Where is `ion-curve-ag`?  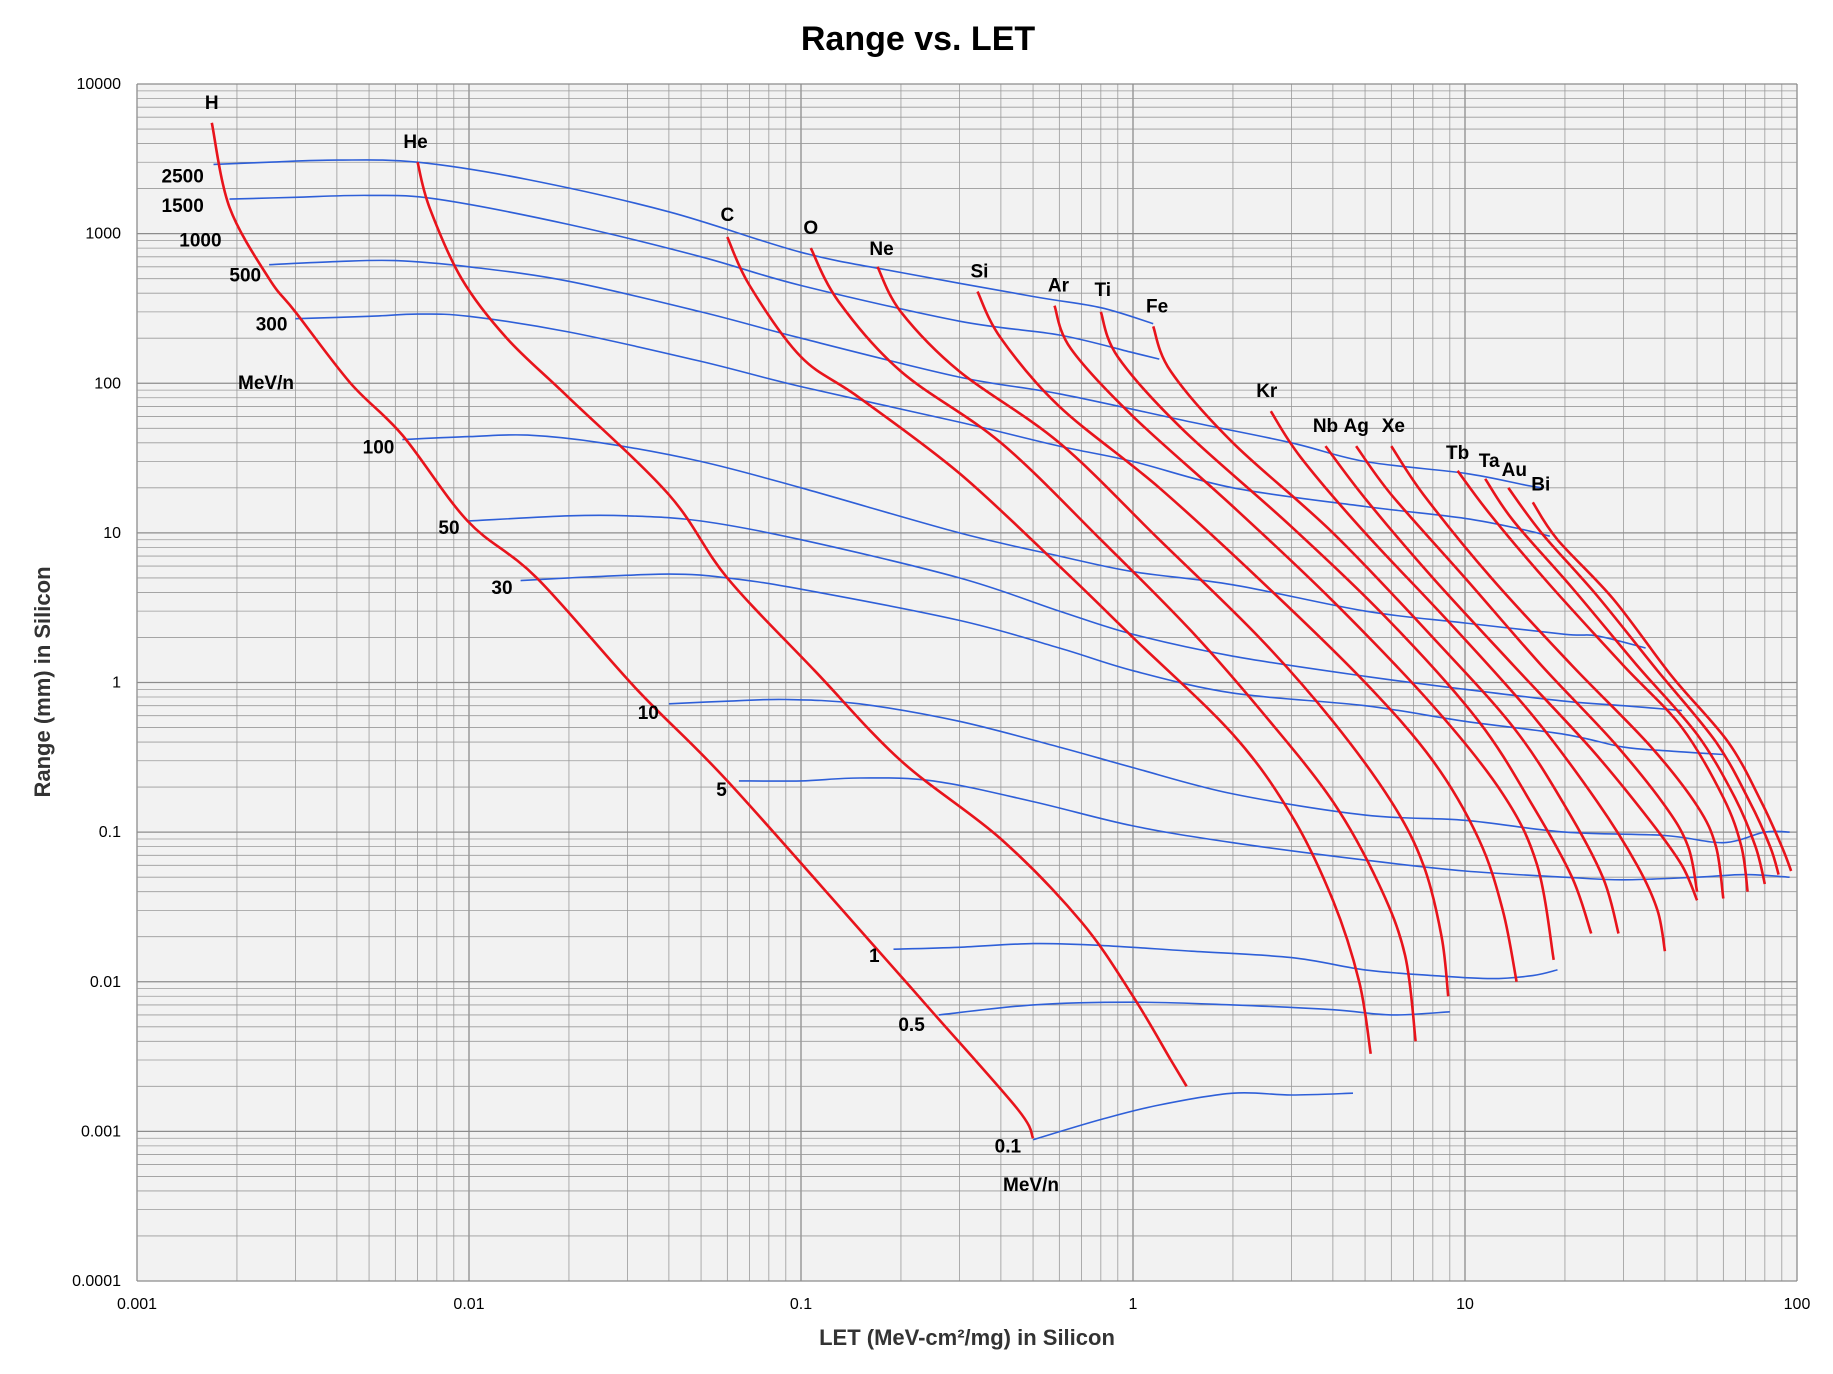 ion-curve-ag is located at coordinates (1527, 668).